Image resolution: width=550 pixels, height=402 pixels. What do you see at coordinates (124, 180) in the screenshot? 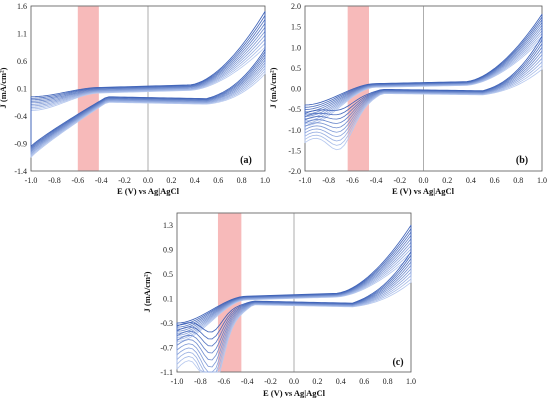
I see `panel-a-xtick: -0.2` at bounding box center [124, 180].